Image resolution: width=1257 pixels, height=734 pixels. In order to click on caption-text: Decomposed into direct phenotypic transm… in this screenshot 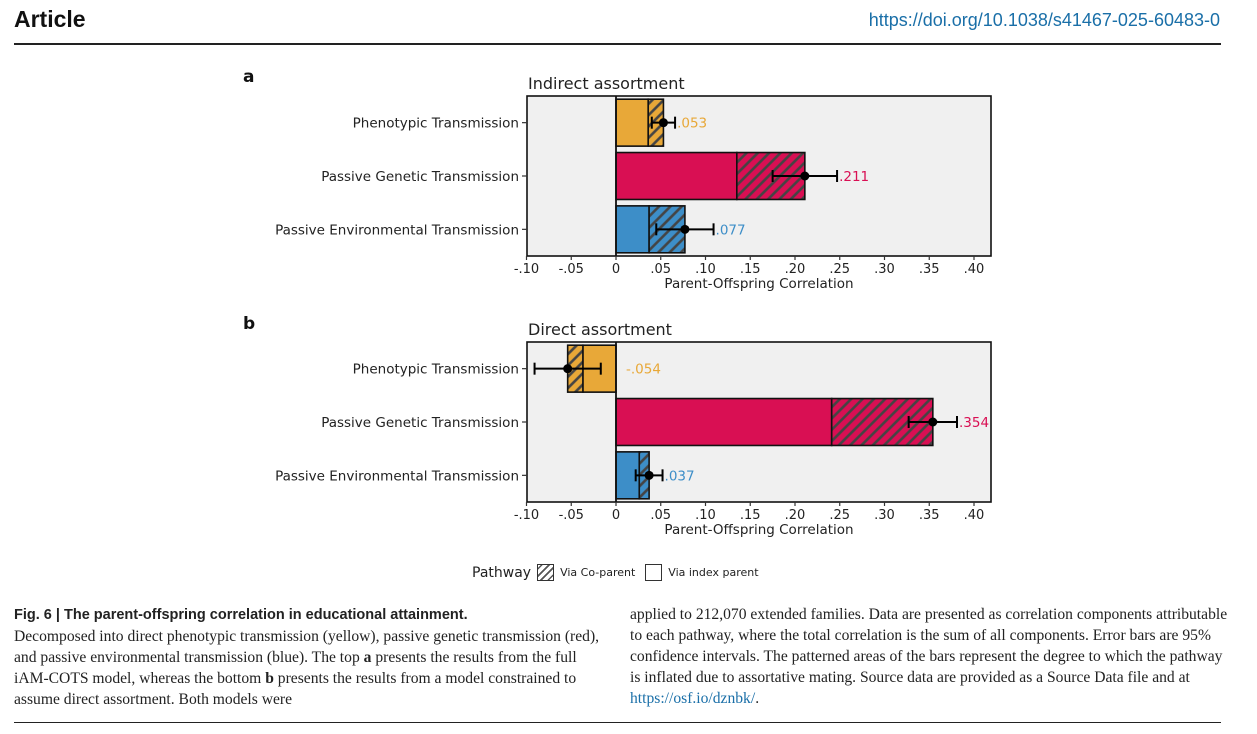, I will do `click(307, 647)`.